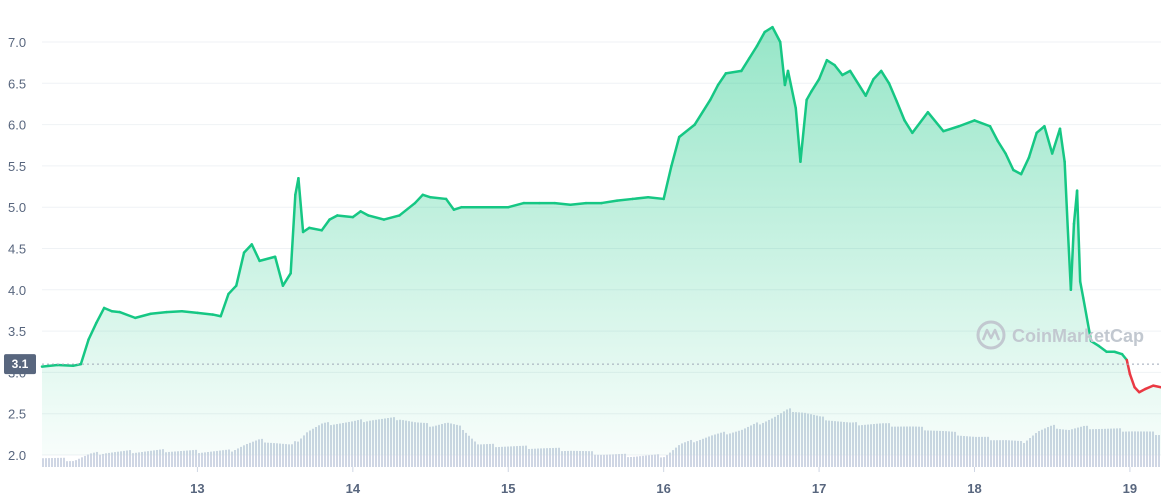  Describe the element at coordinates (20, 364) in the screenshot. I see `reference-badge-label: 3.1` at that location.